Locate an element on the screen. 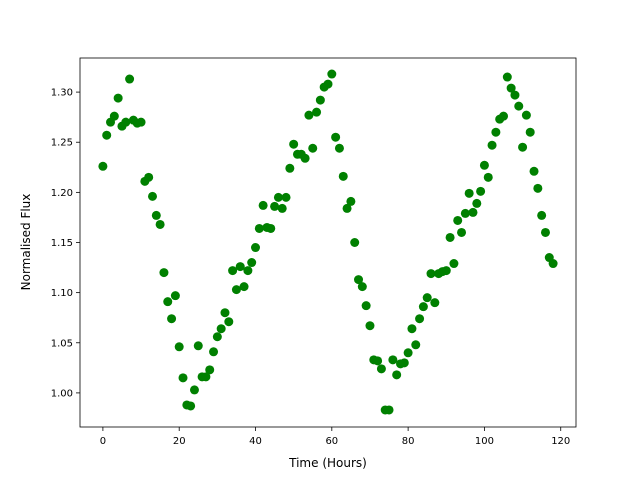  x-tick-label: 80 is located at coordinates (408, 441).